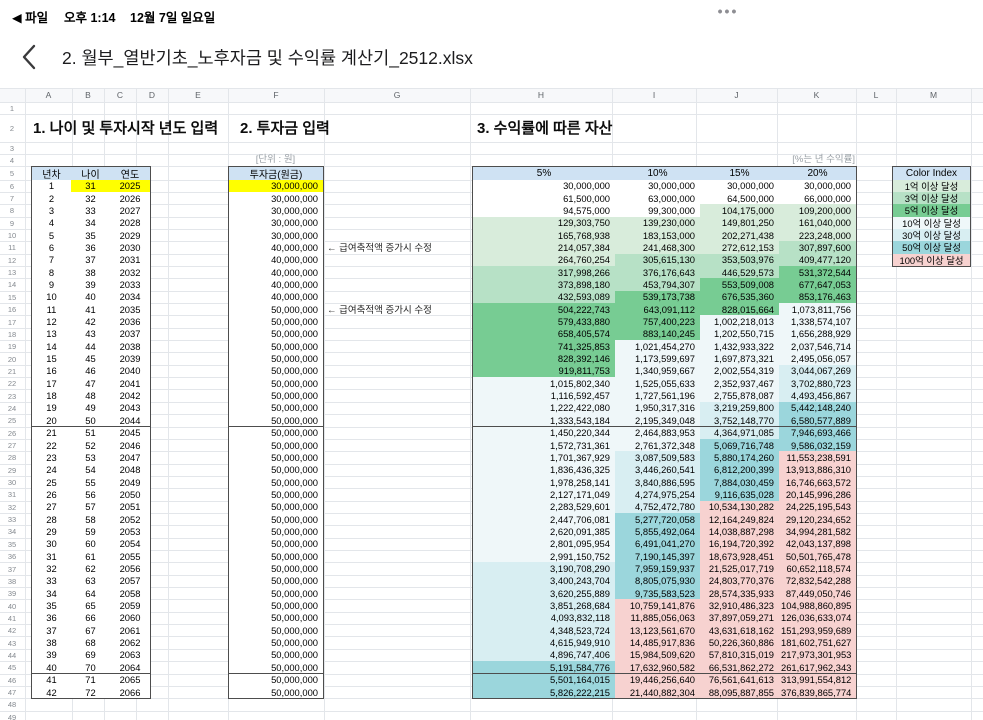  I want to click on calendar-year-cell: 2058, so click(130, 594).